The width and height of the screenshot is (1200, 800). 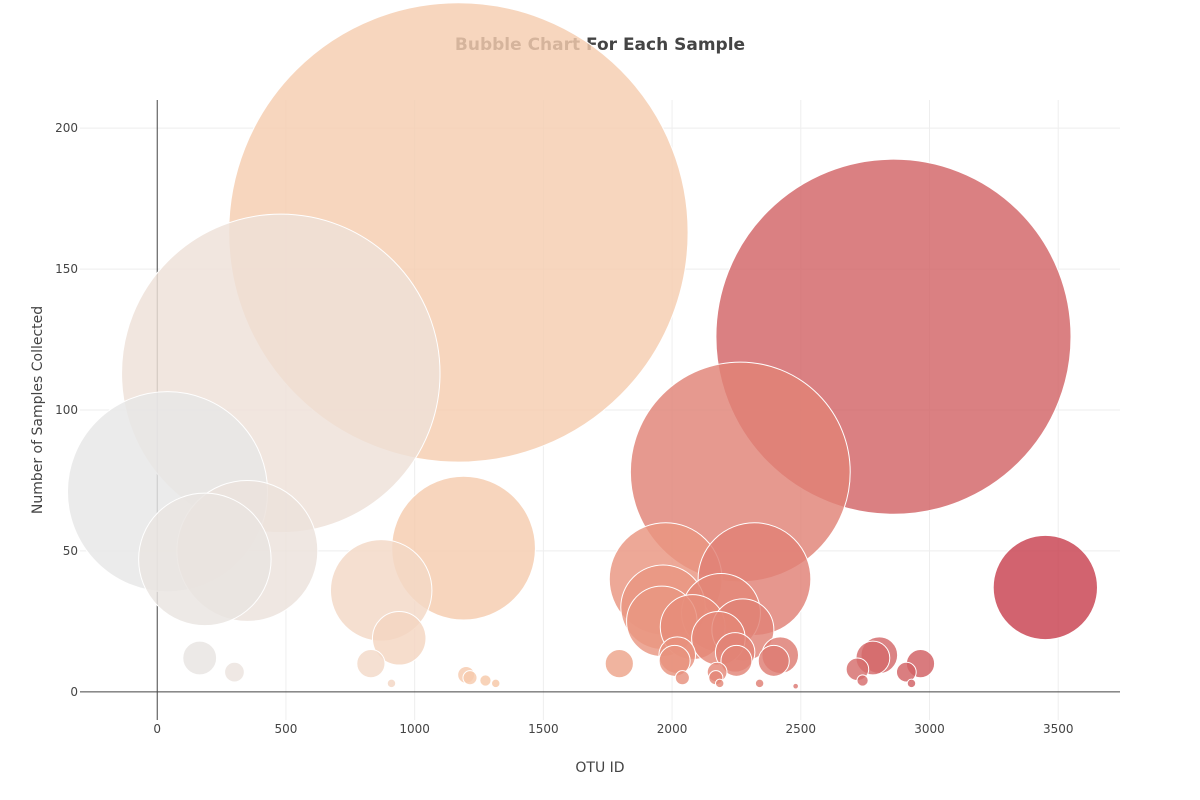 I want to click on x-tick-label-3: 1500, so click(x=543, y=729).